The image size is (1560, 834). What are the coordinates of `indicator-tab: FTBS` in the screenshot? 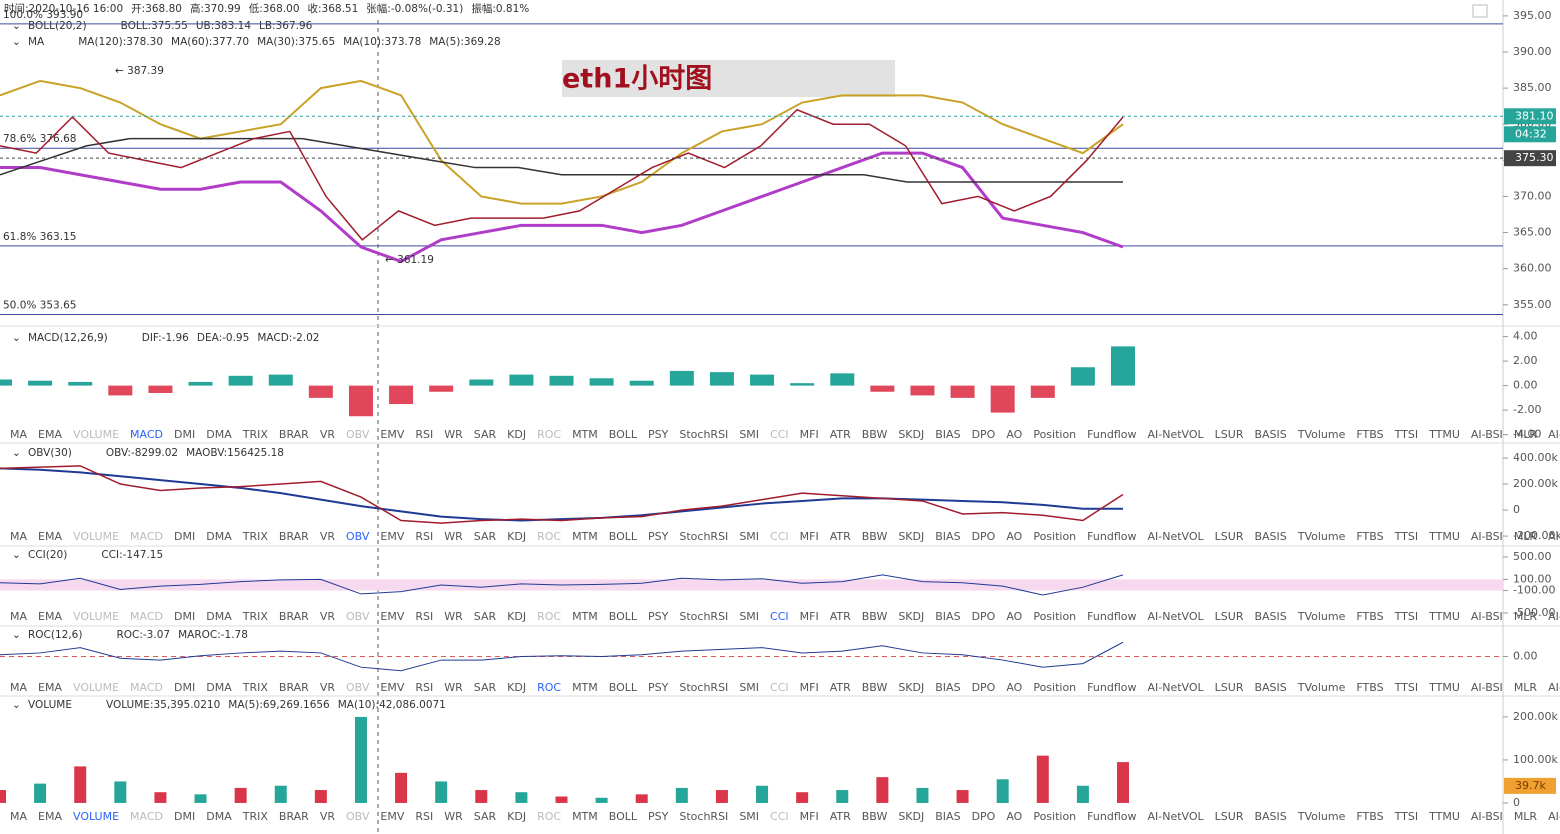 It's located at (1369, 616).